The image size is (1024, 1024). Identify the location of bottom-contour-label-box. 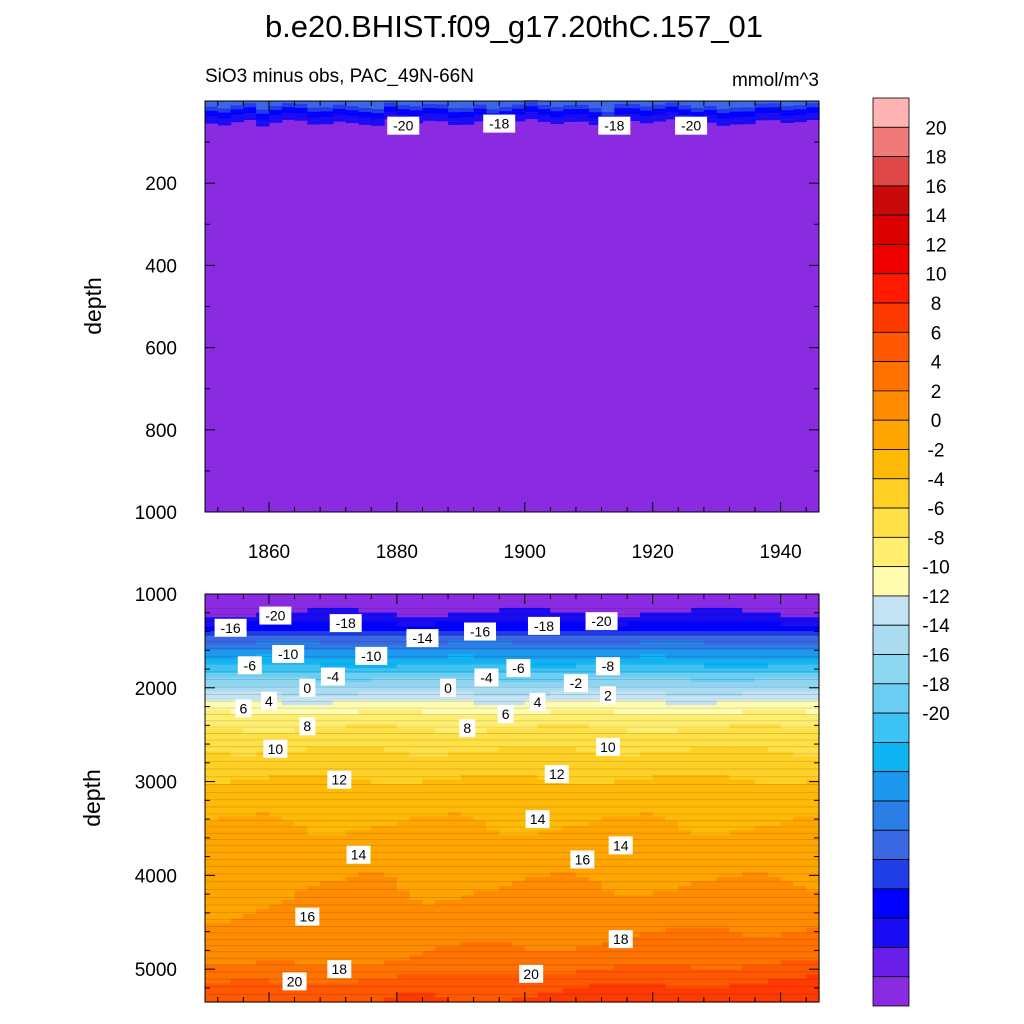
(620, 939).